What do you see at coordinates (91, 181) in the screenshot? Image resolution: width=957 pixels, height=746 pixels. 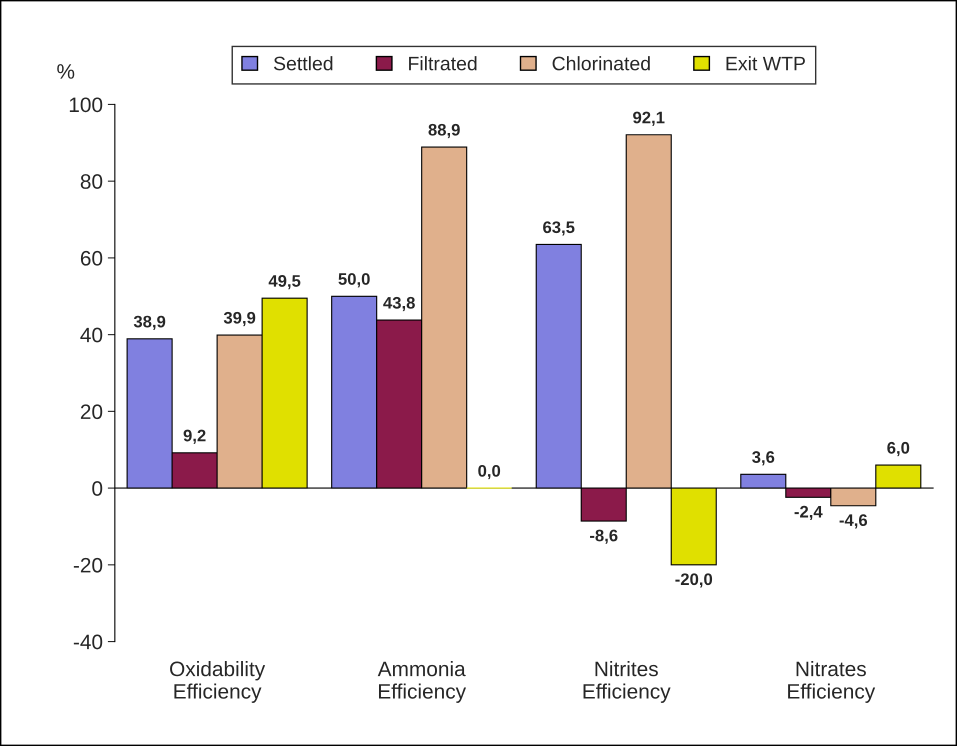 I see `y-tick-label: 80` at bounding box center [91, 181].